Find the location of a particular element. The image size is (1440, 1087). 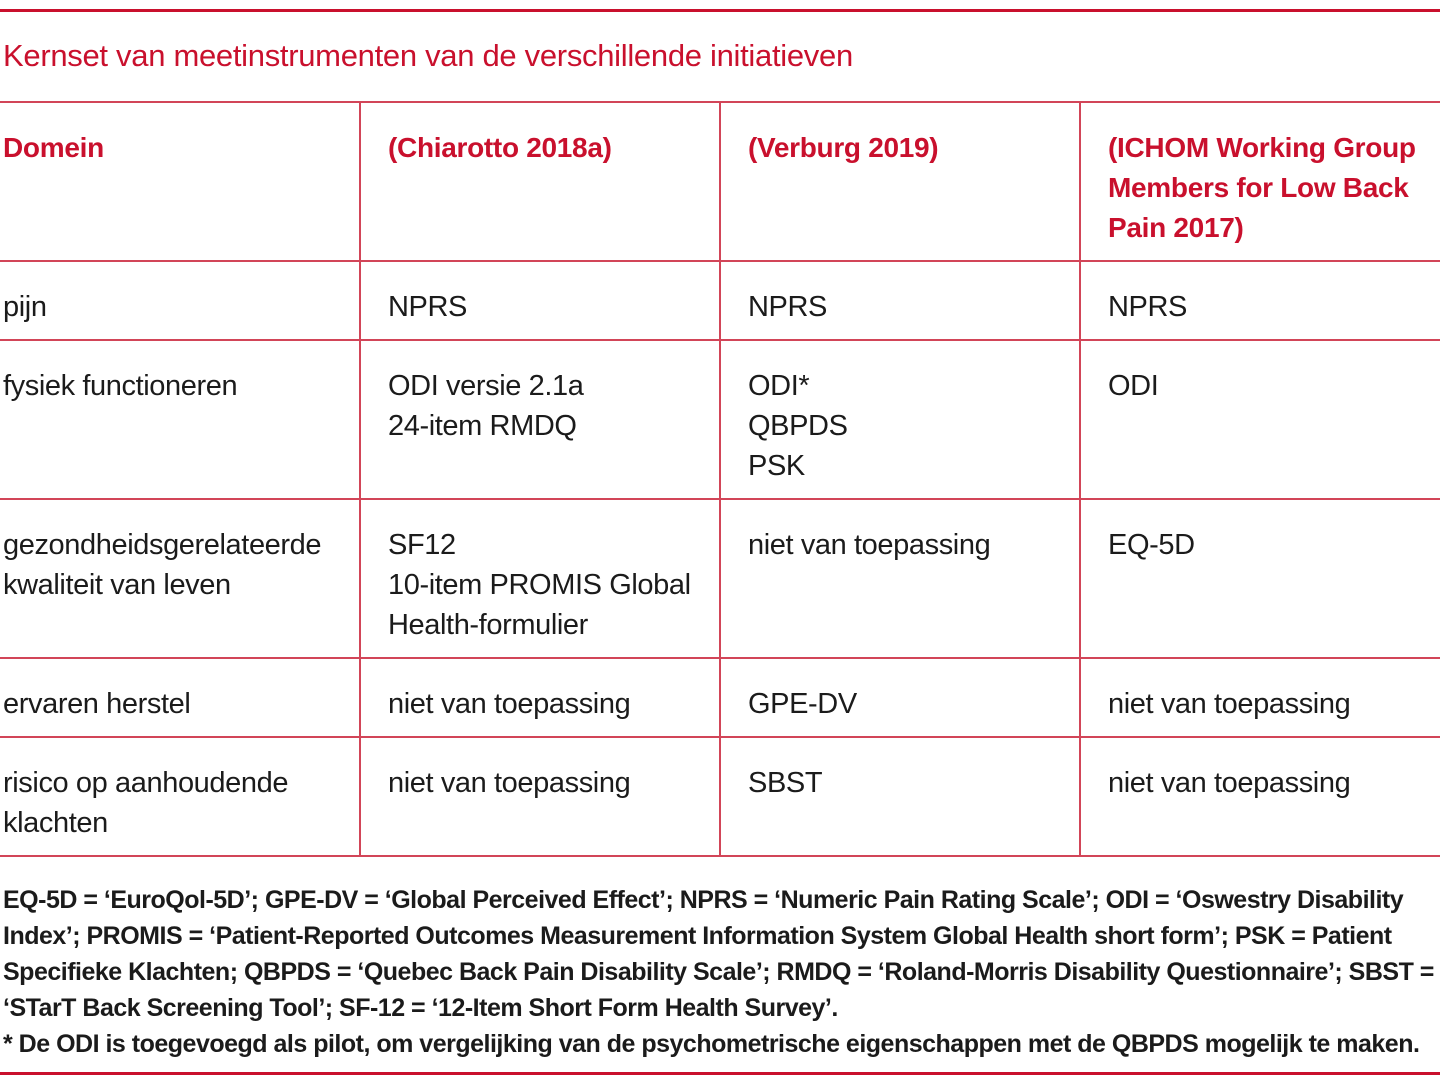

verburg-cell: SBST is located at coordinates (899, 797).